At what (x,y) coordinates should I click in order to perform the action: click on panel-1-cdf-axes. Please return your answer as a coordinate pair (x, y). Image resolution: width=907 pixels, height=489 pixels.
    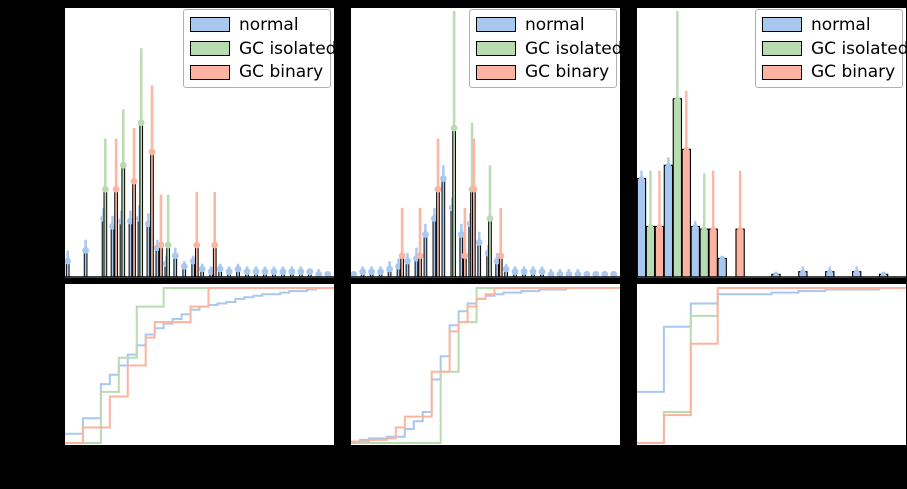
    Looking at the image, I should click on (199, 364).